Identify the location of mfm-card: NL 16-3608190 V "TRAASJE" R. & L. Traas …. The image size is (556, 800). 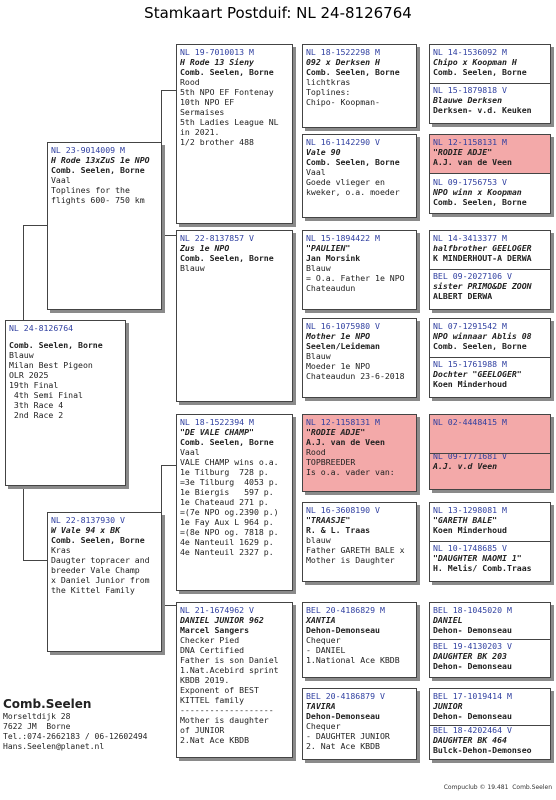
(359, 542).